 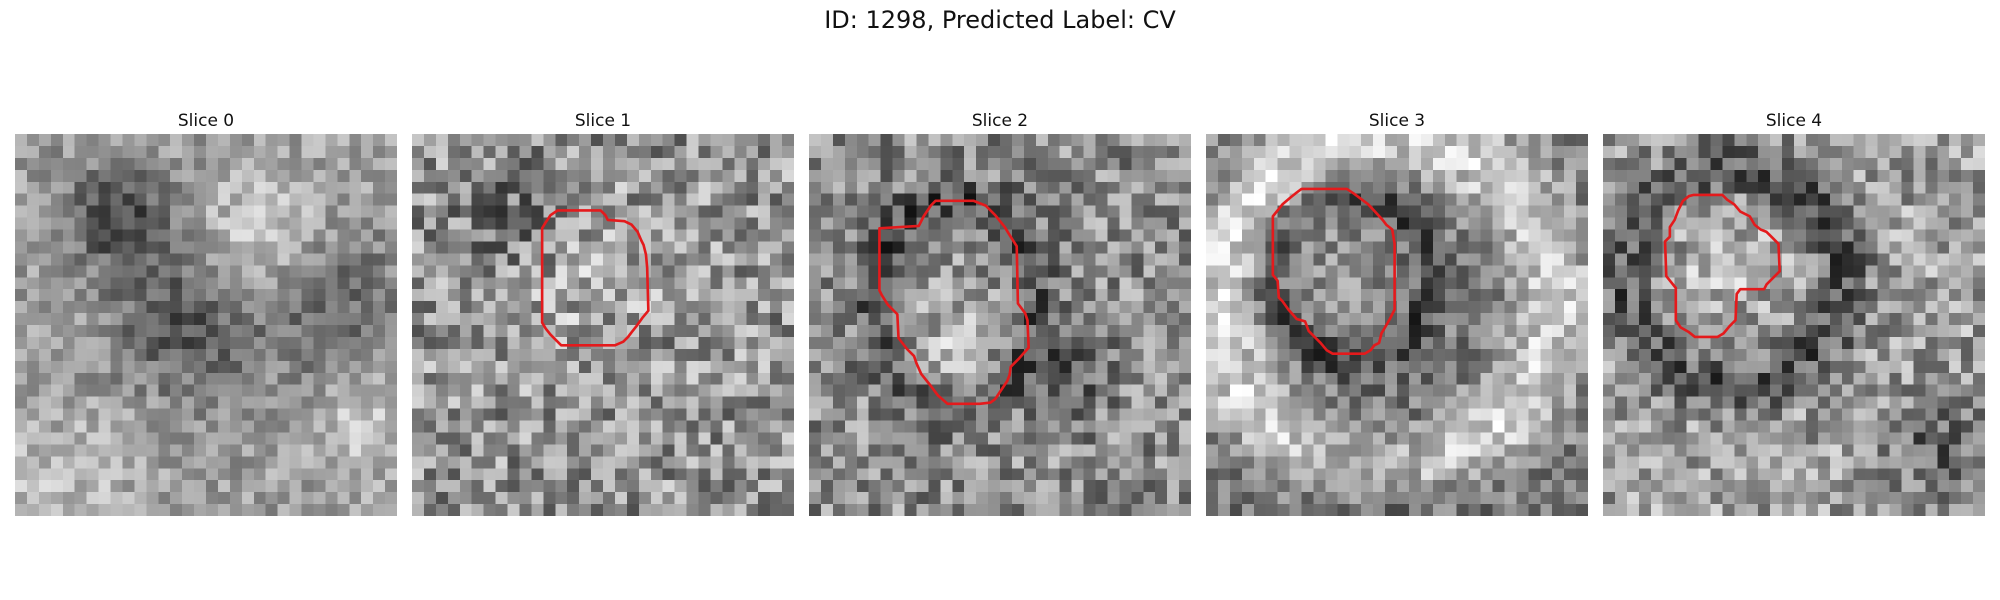 I want to click on slice-title-4: Slice 4, so click(x=1794, y=121).